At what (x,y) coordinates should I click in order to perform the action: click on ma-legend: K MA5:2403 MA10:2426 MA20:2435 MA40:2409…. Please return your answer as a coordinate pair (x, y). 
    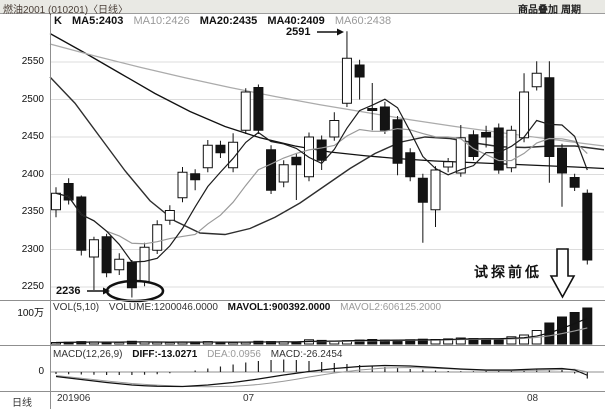
    Looking at the image, I should click on (226, 21).